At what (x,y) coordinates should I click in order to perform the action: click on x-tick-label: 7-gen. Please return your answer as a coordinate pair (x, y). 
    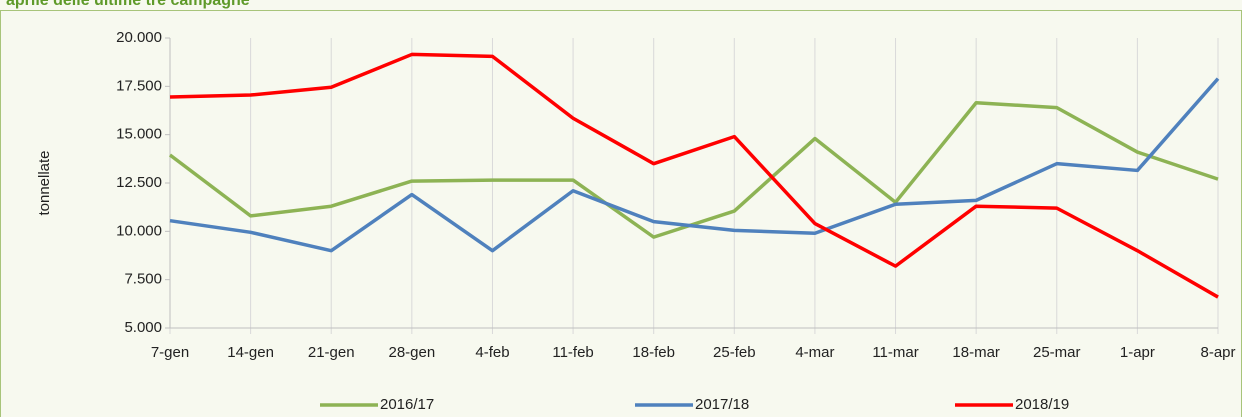
    Looking at the image, I should click on (170, 352).